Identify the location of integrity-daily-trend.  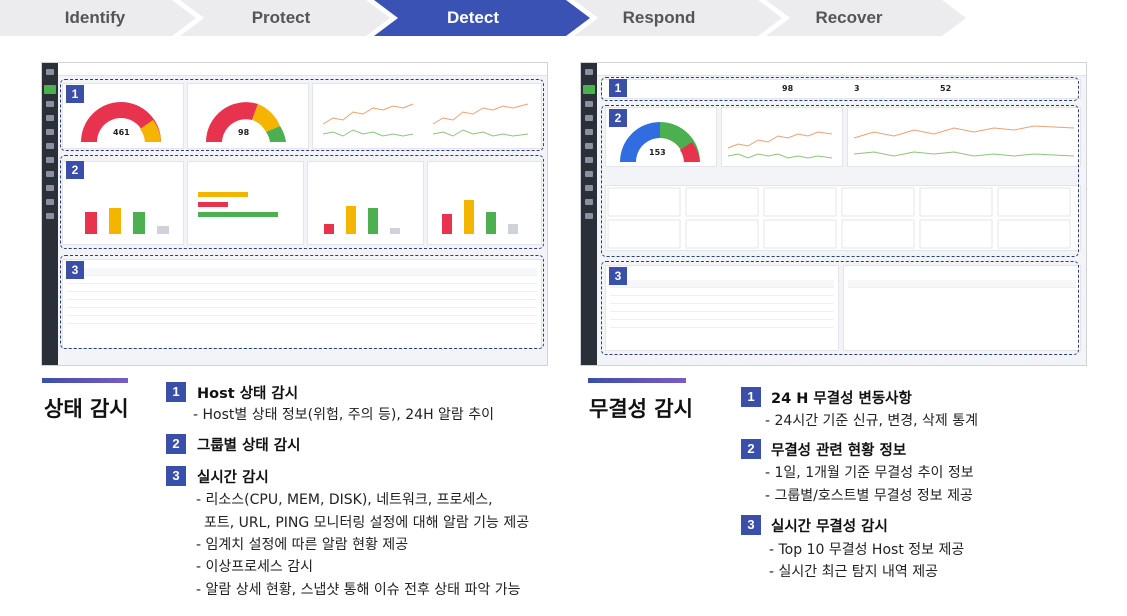
(782, 137).